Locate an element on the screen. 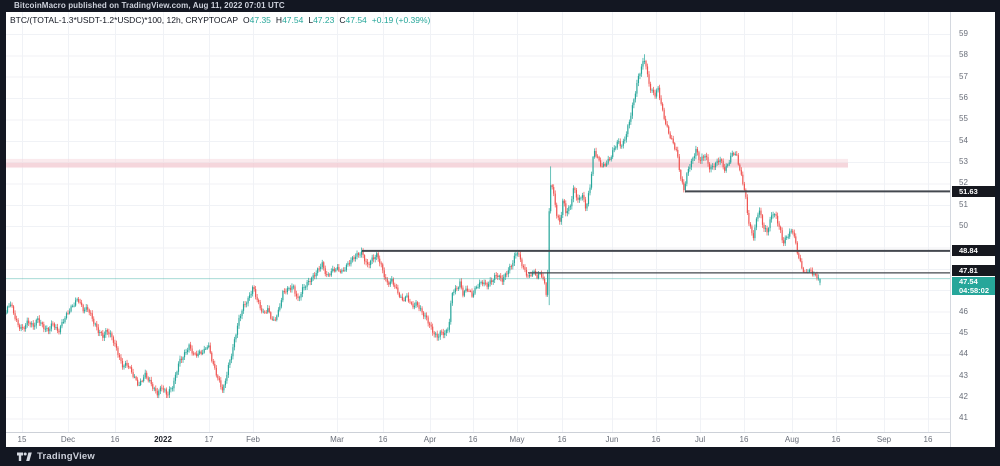 The width and height of the screenshot is (1000, 466). ohlc-value: 47.35 is located at coordinates (260, 20).